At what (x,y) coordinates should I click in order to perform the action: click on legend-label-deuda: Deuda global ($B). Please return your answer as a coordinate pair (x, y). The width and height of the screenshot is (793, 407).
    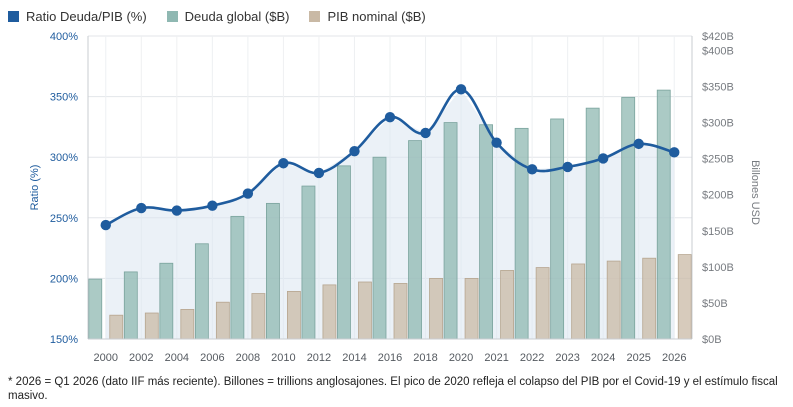
    Looking at the image, I should click on (237, 16).